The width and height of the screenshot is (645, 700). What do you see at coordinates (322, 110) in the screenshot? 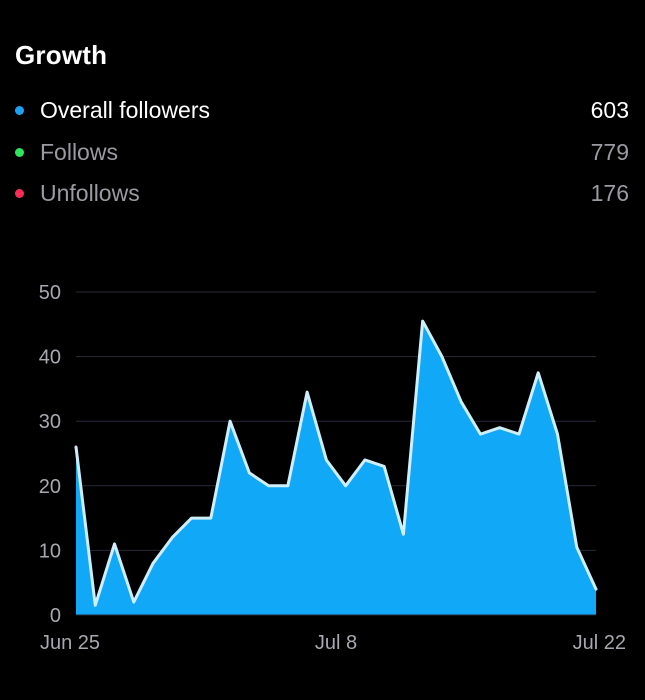
I see `legend-item-overall-followers: Overall followers 603` at bounding box center [322, 110].